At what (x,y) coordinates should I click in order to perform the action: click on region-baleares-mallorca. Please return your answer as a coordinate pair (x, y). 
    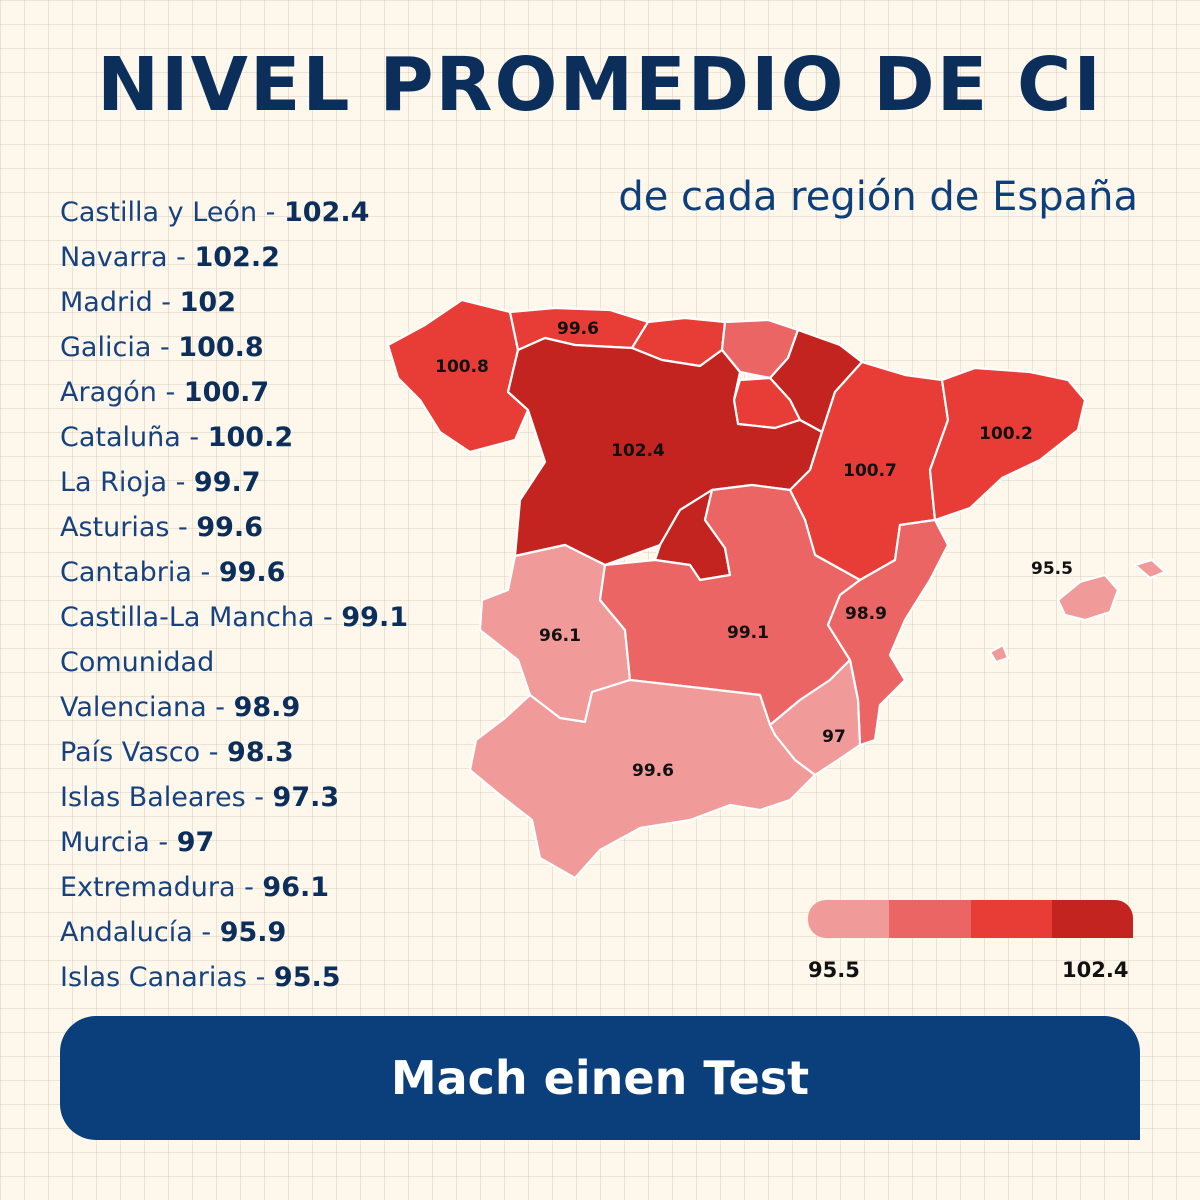
    Looking at the image, I should click on (1088, 597).